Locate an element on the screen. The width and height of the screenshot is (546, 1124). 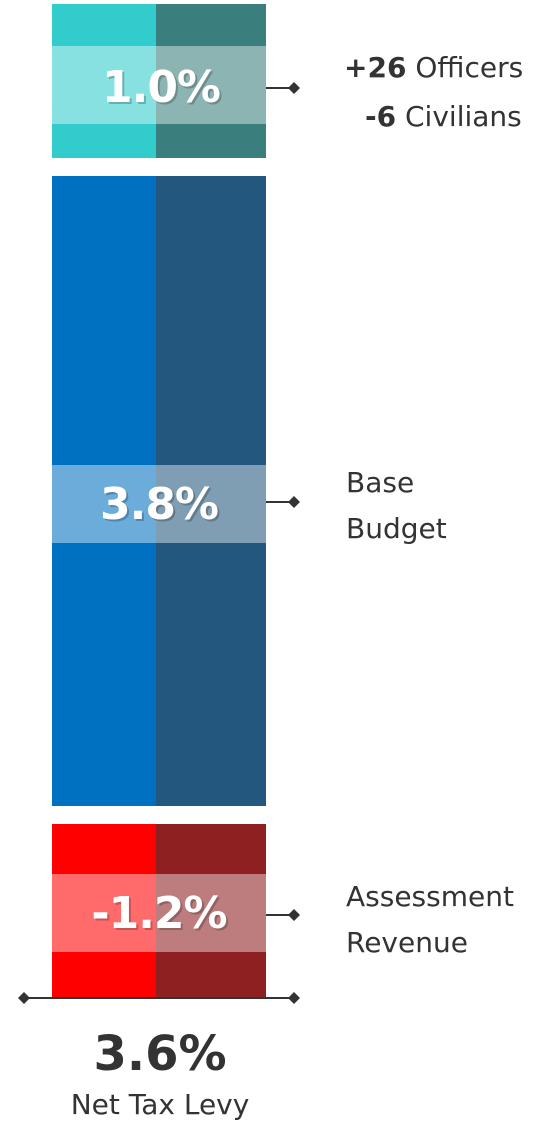
segment-officers-band is located at coordinates (159, 85).